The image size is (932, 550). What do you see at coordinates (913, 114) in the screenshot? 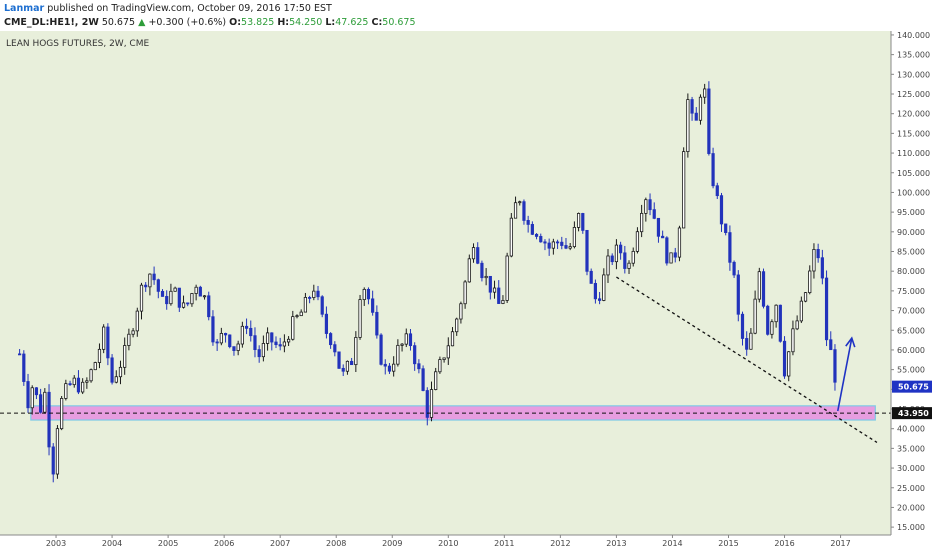
I see `y-tick-label: 120.000` at bounding box center [913, 114].